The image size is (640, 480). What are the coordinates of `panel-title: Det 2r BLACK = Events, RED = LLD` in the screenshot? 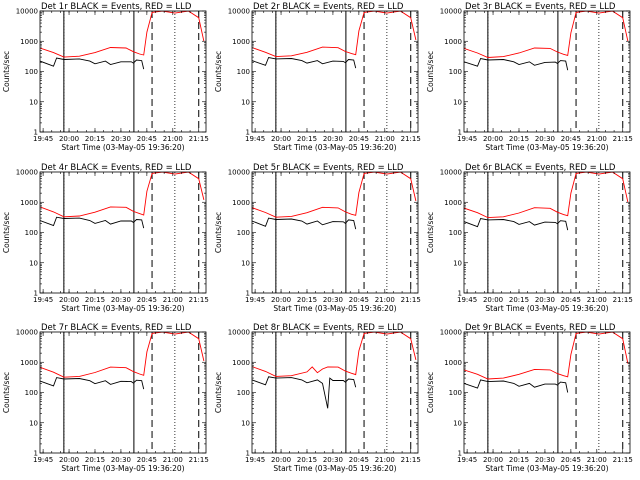 It's located at (328, 7).